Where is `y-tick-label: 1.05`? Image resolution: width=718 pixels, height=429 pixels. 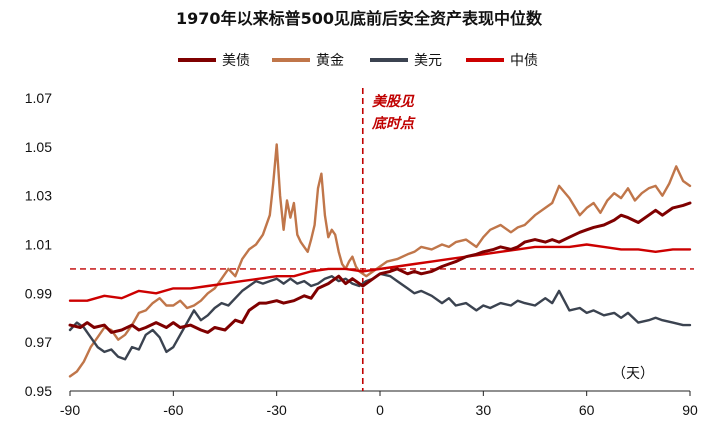 y-tick-label: 1.05 is located at coordinates (38, 147).